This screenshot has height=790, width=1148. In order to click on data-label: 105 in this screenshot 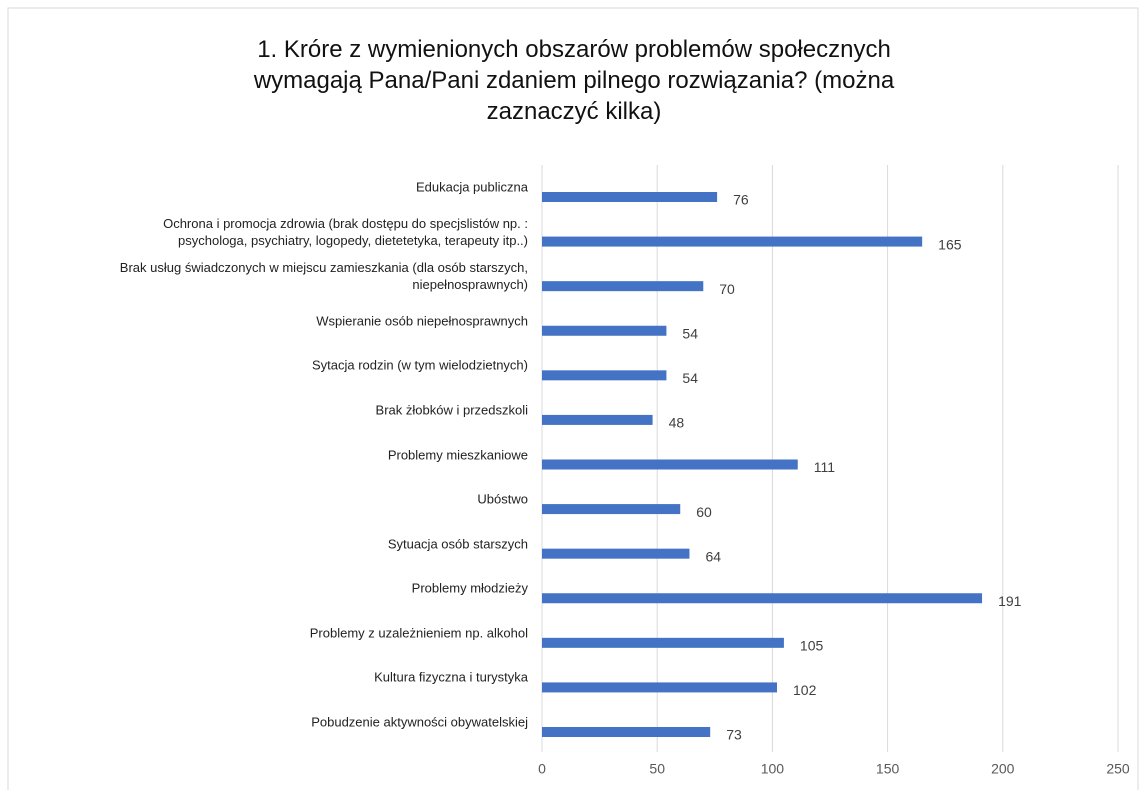, I will do `click(812, 646)`.